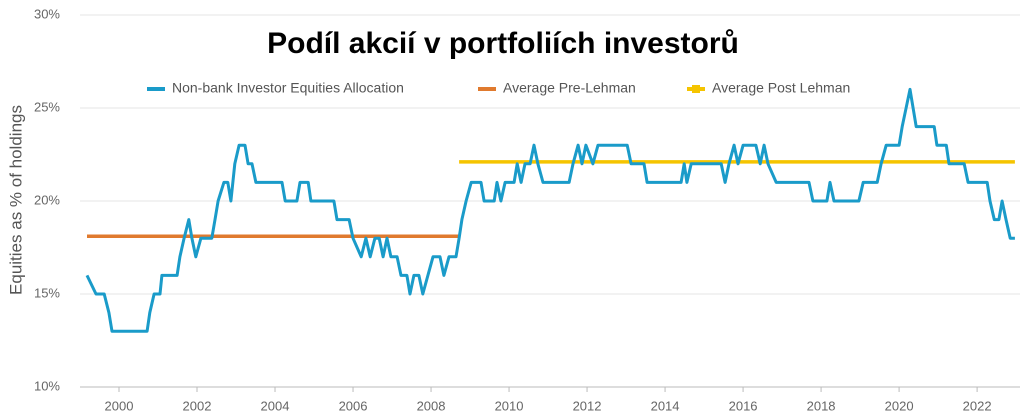  I want to click on x-tick-label: 2006, so click(353, 405).